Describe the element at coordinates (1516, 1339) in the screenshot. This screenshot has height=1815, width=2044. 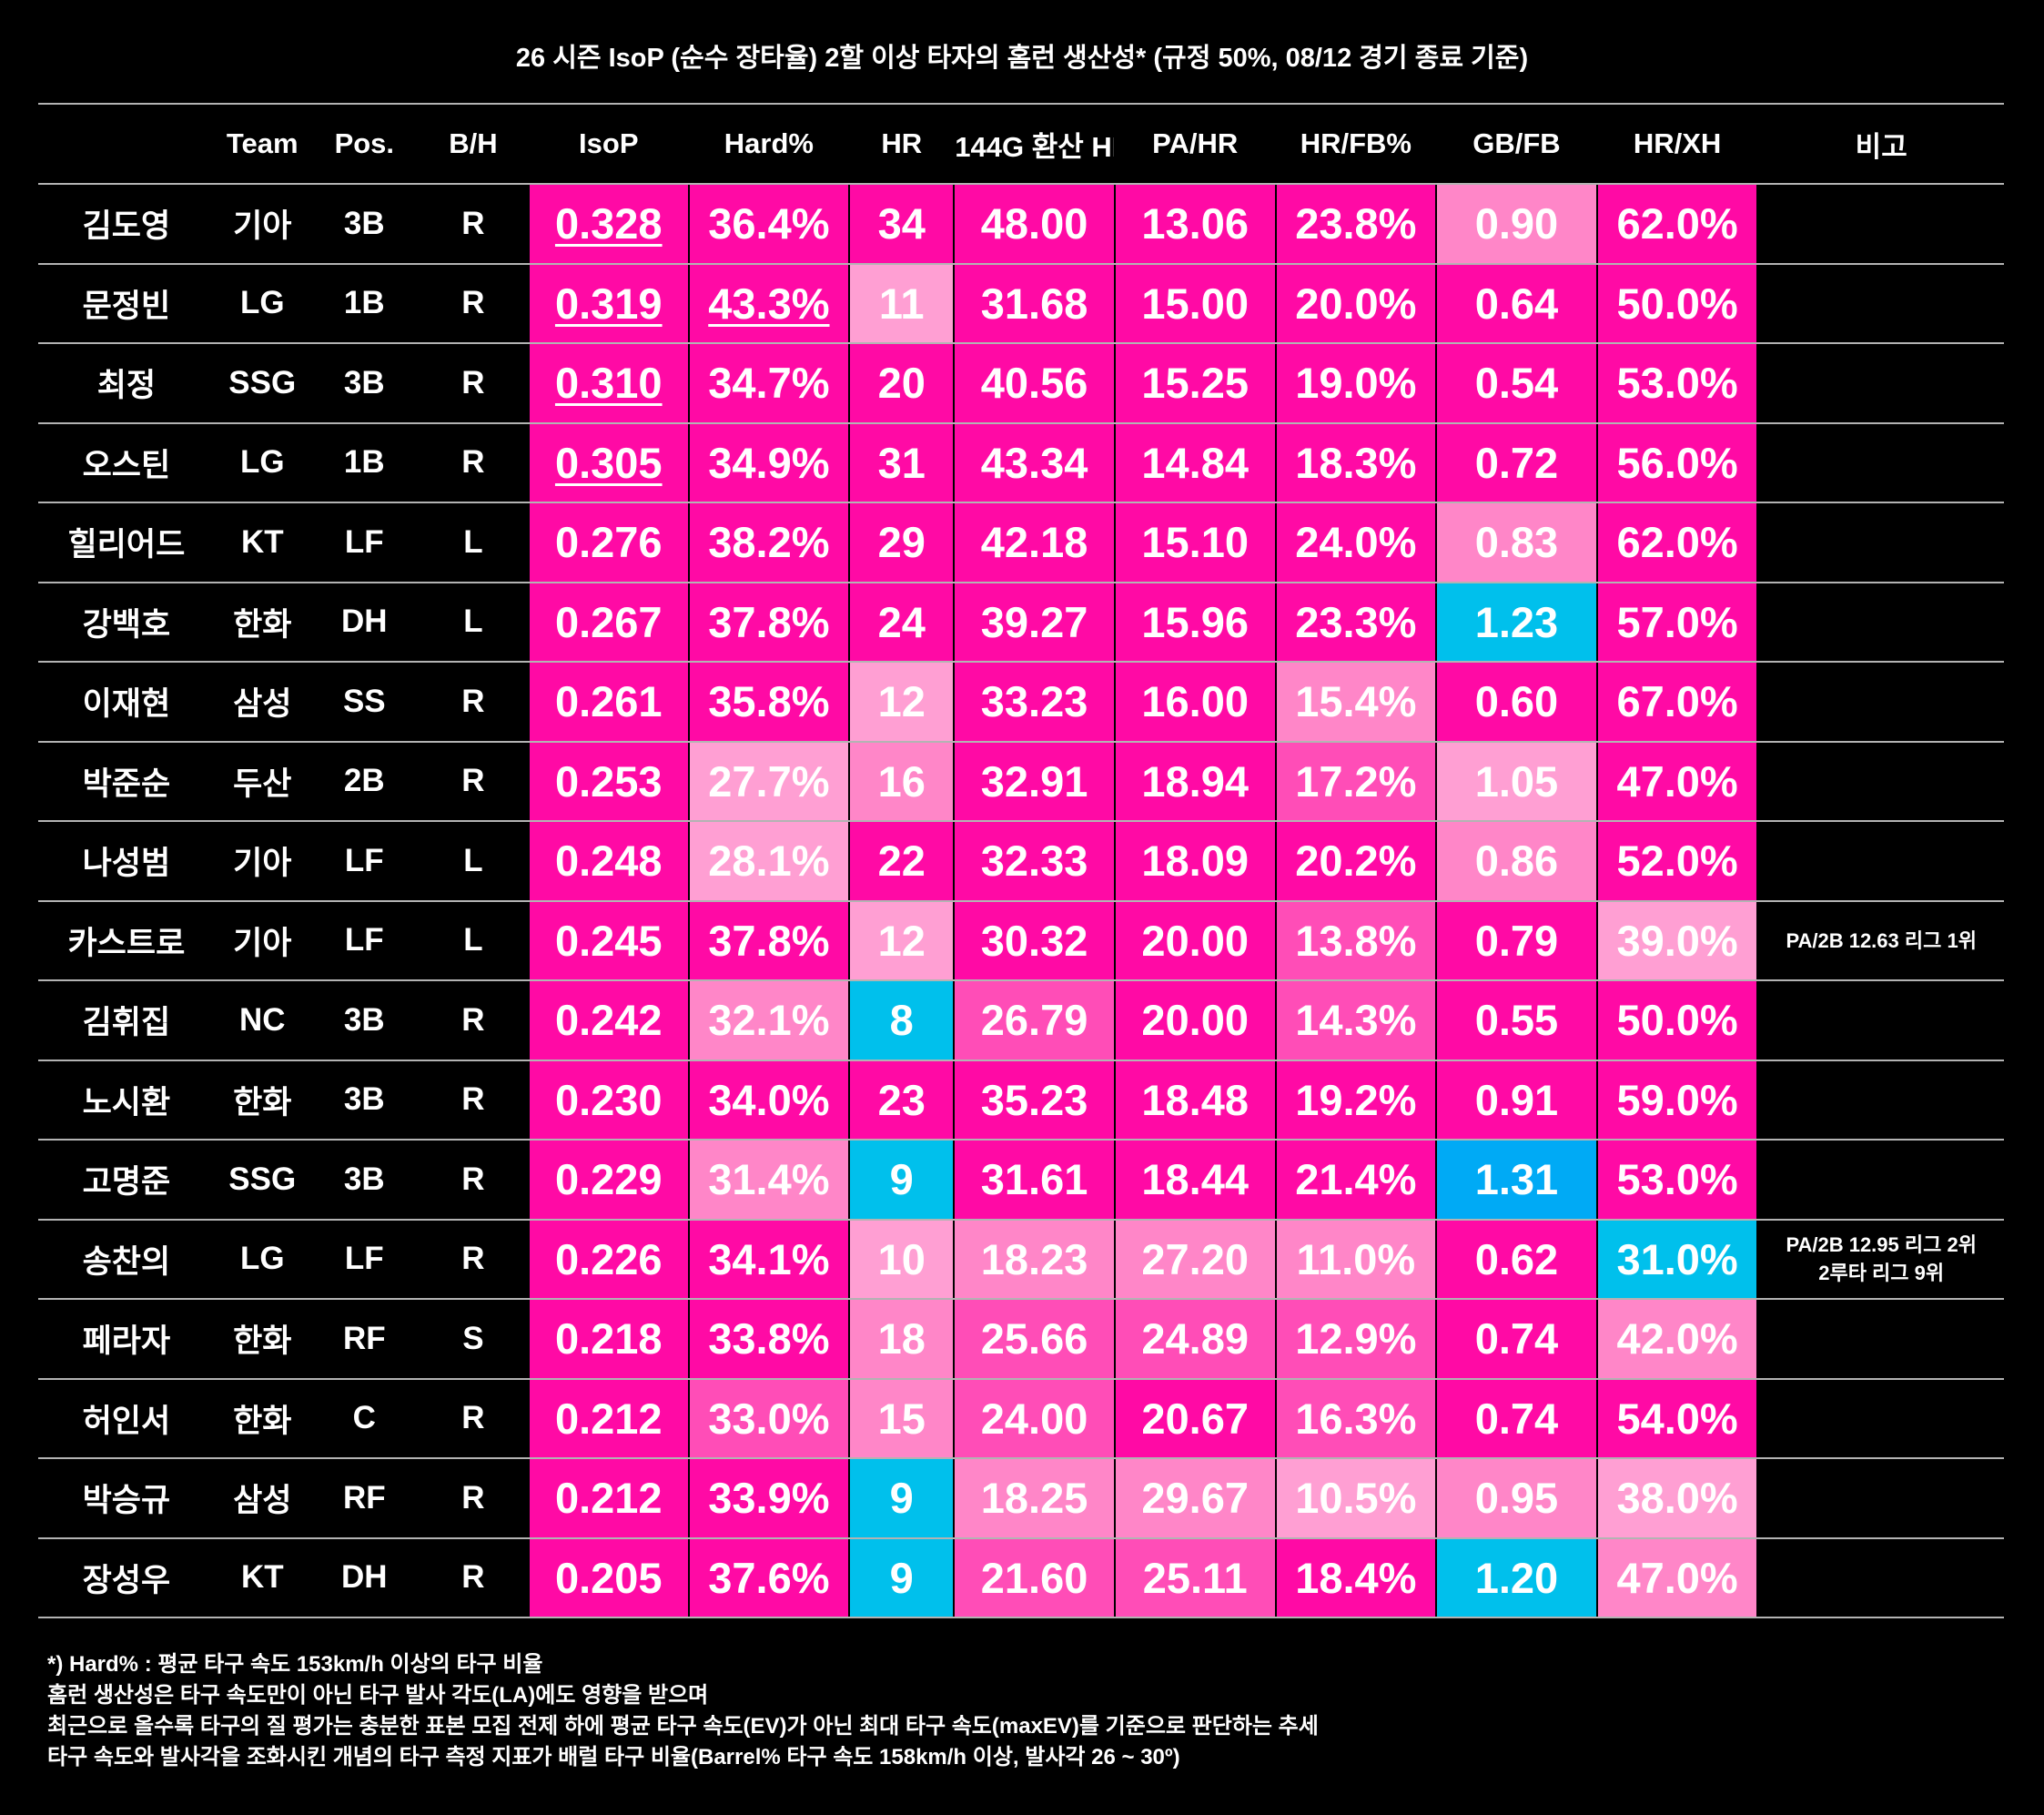
I see `gbfb-value: 0.74` at that location.